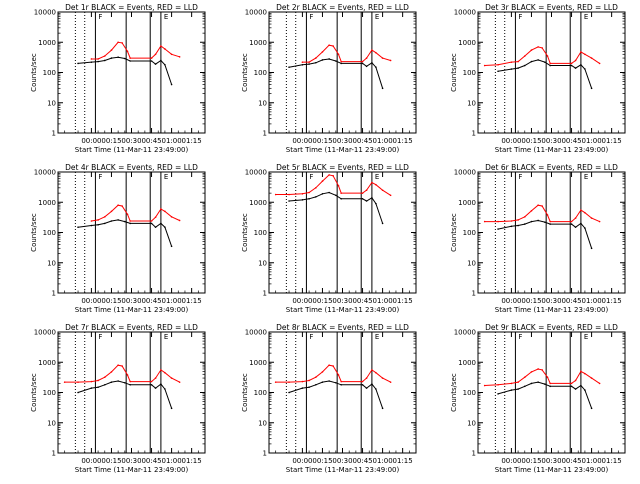 This screenshot has height=484, width=640. What do you see at coordinates (551, 461) in the screenshot?
I see `panel-9-xtick-label: 00:30` at bounding box center [551, 461].